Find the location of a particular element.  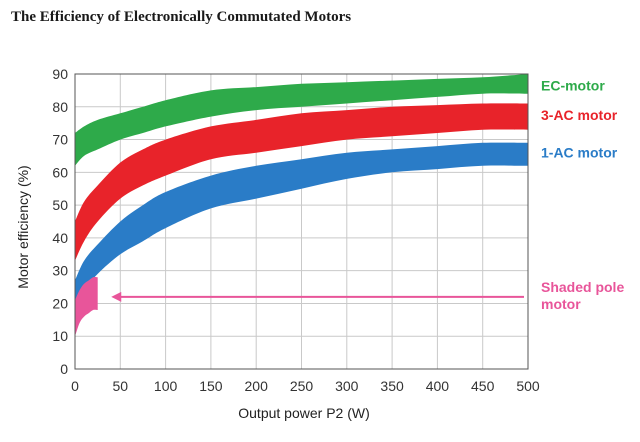

x-tick-label-1: 50 is located at coordinates (121, 386).